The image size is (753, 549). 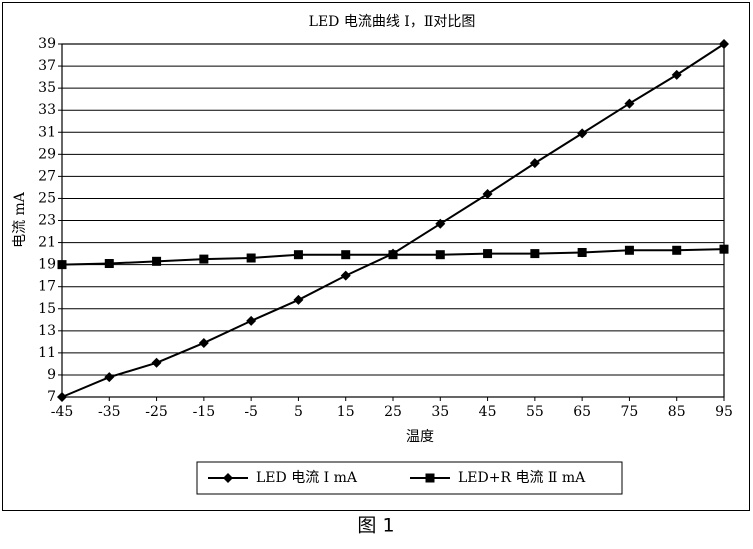 I want to click on y-tick-label: 17, so click(x=47, y=287).